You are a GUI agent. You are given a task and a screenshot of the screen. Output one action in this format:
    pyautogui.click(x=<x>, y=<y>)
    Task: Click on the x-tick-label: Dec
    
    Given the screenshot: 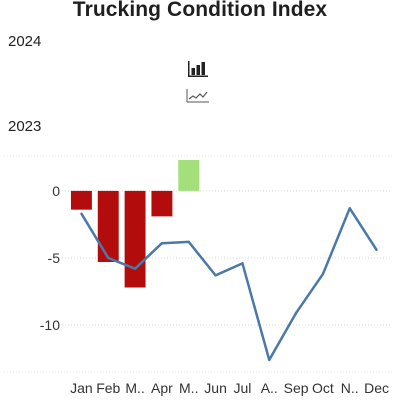 What is the action you would take?
    pyautogui.click(x=376, y=388)
    